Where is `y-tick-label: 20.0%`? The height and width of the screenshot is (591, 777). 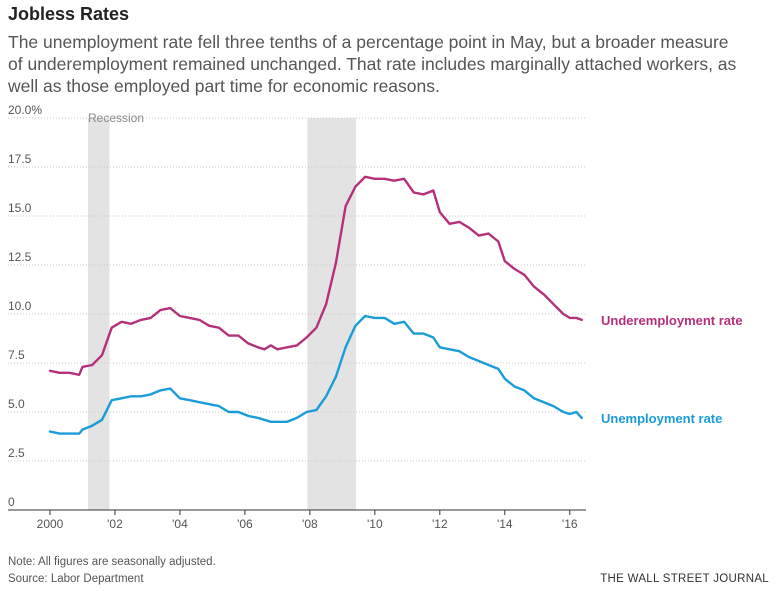
y-tick-label: 20.0% is located at coordinates (25, 110).